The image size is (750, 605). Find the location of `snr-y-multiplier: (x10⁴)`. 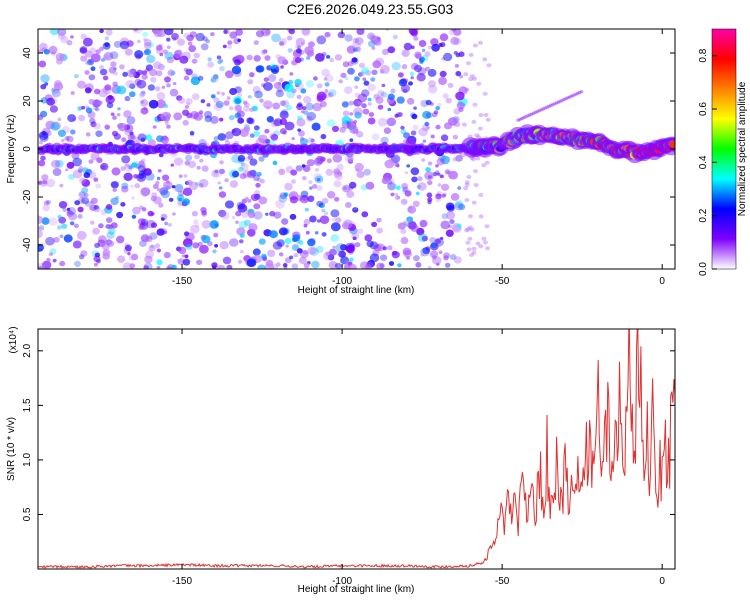

snr-y-multiplier: (x10⁴) is located at coordinates (13, 339).